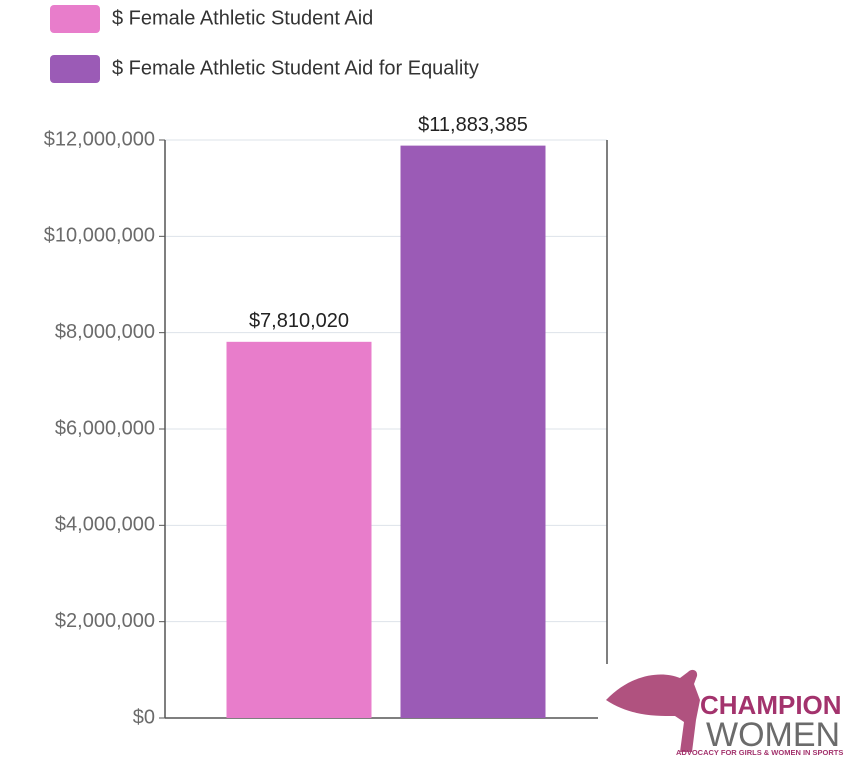  I want to click on value-label: $11,883,385, so click(473, 125).